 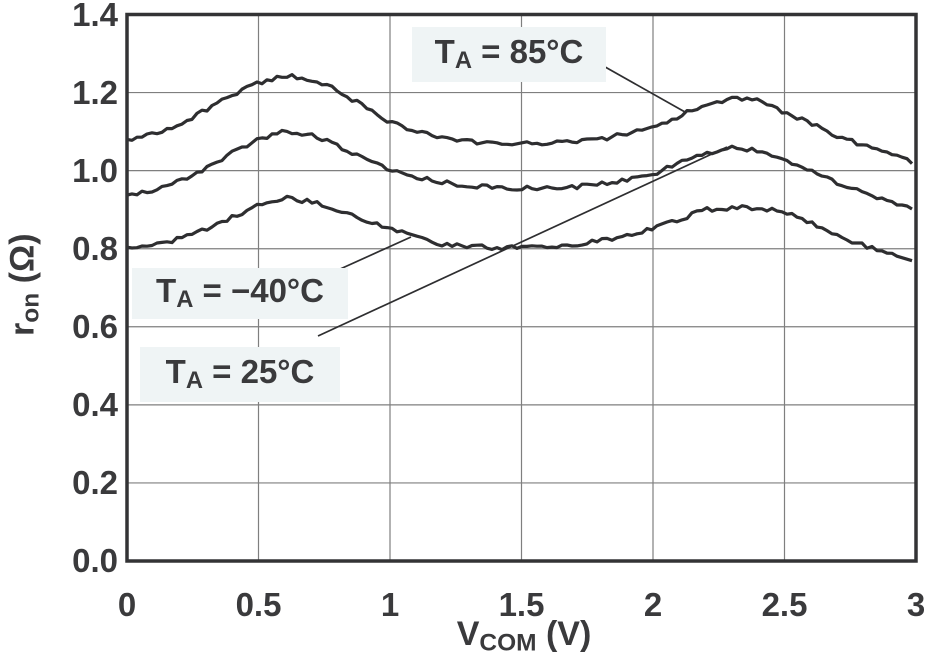 What do you see at coordinates (524, 635) in the screenshot?
I see `x-axis-label: VCOM (V)` at bounding box center [524, 635].